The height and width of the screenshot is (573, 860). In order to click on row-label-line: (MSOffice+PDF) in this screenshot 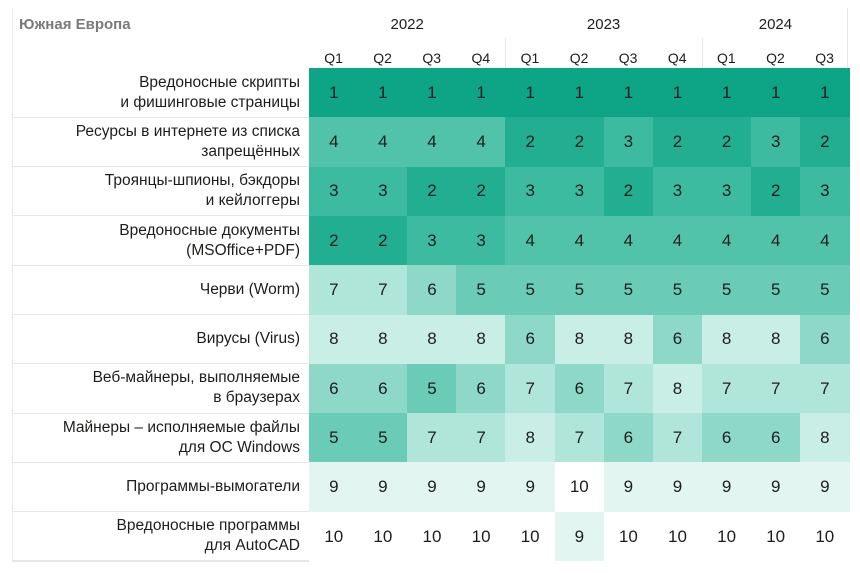, I will do `click(243, 250)`.